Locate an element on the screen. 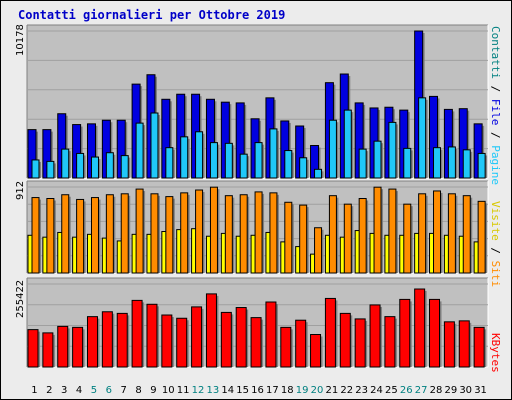  x-tick-label-10: 10 is located at coordinates (168, 390).